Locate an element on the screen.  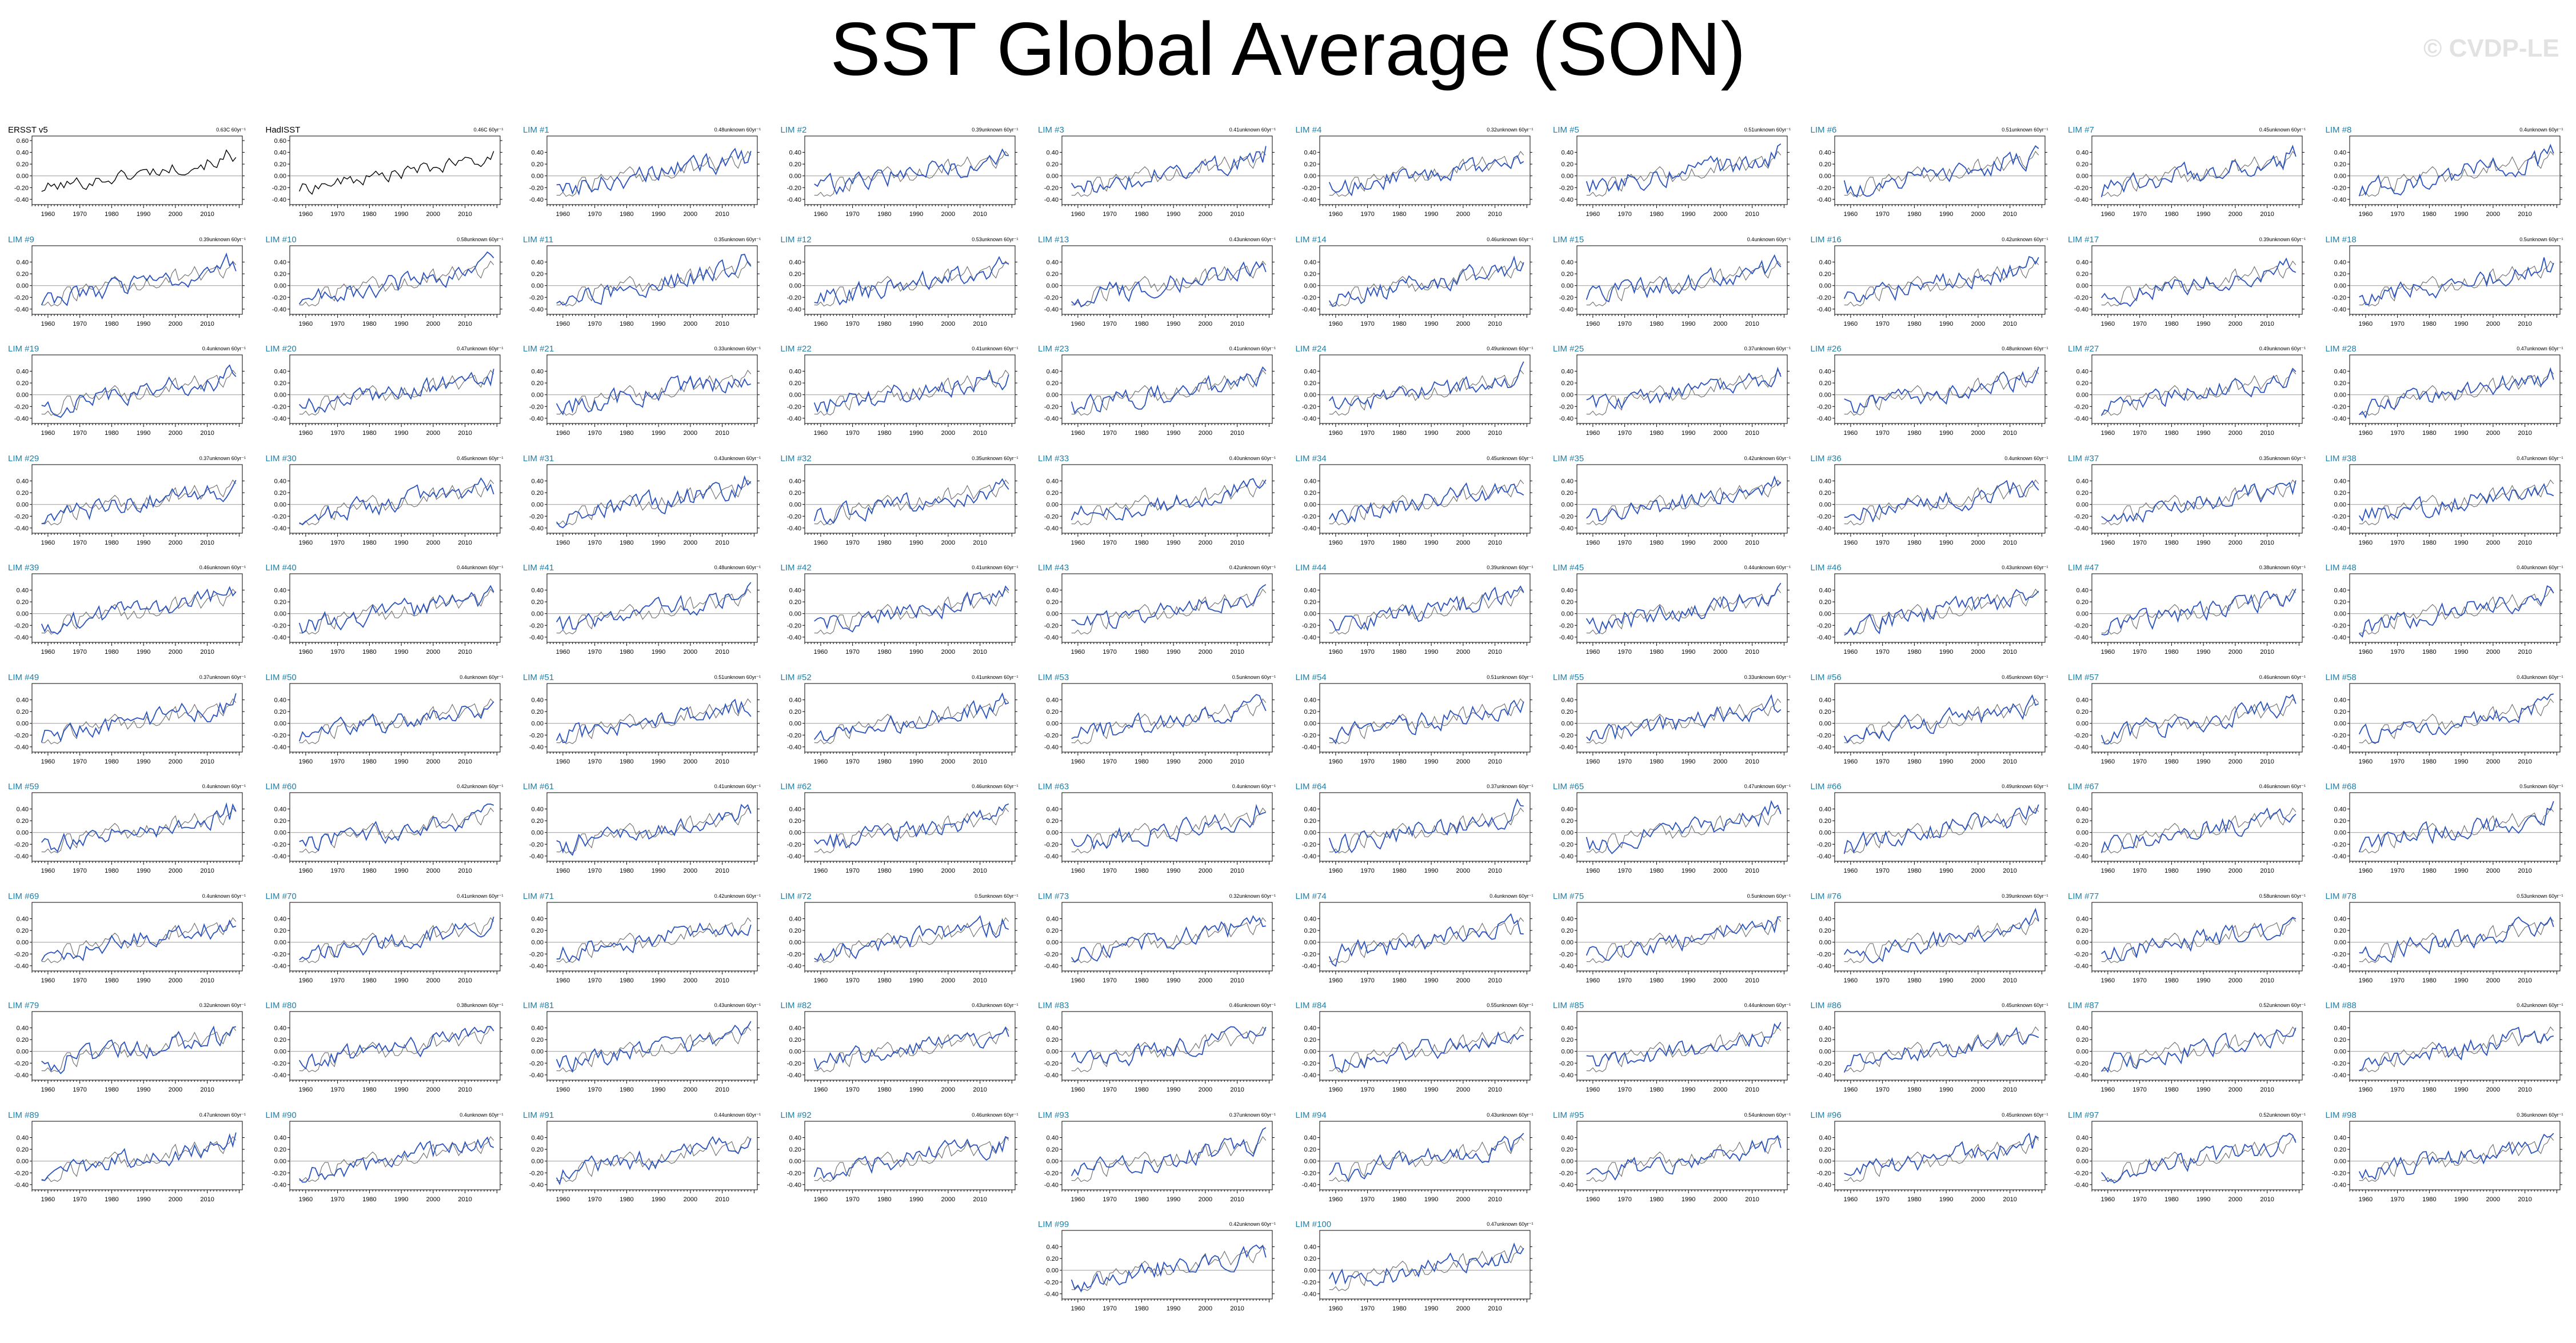
panel-trend-label: 0.46unknown 60yr⁻¹ is located at coordinates (223, 567).